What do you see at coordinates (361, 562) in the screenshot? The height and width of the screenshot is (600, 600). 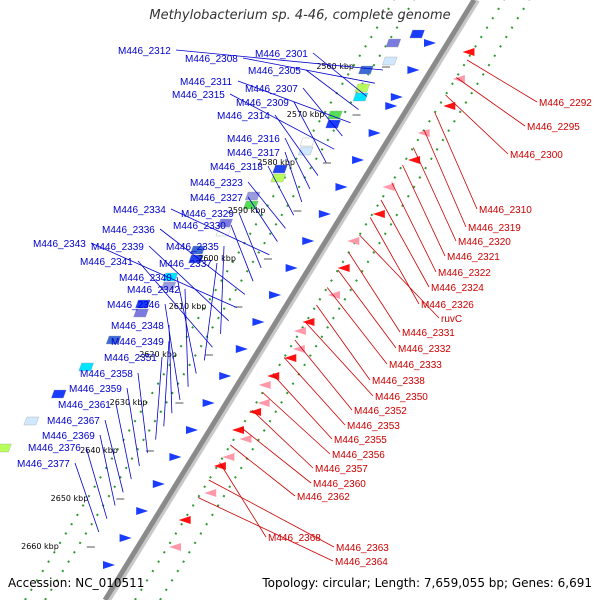 I see `right-gene-label: M446_2364` at bounding box center [361, 562].